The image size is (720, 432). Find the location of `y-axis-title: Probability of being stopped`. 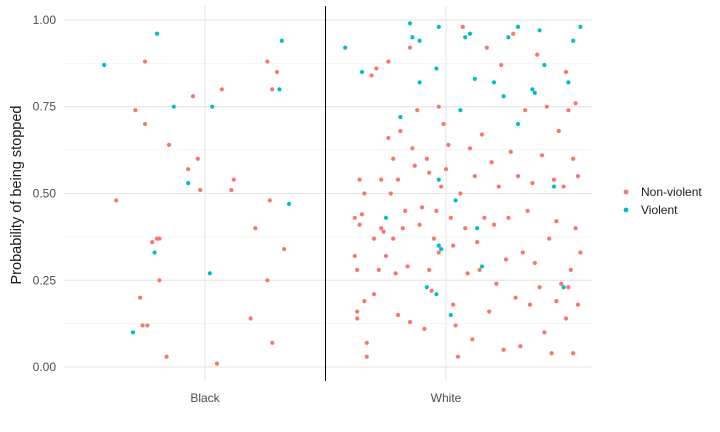

y-axis-title: Probability of being stopped is located at coordinates (17, 195).